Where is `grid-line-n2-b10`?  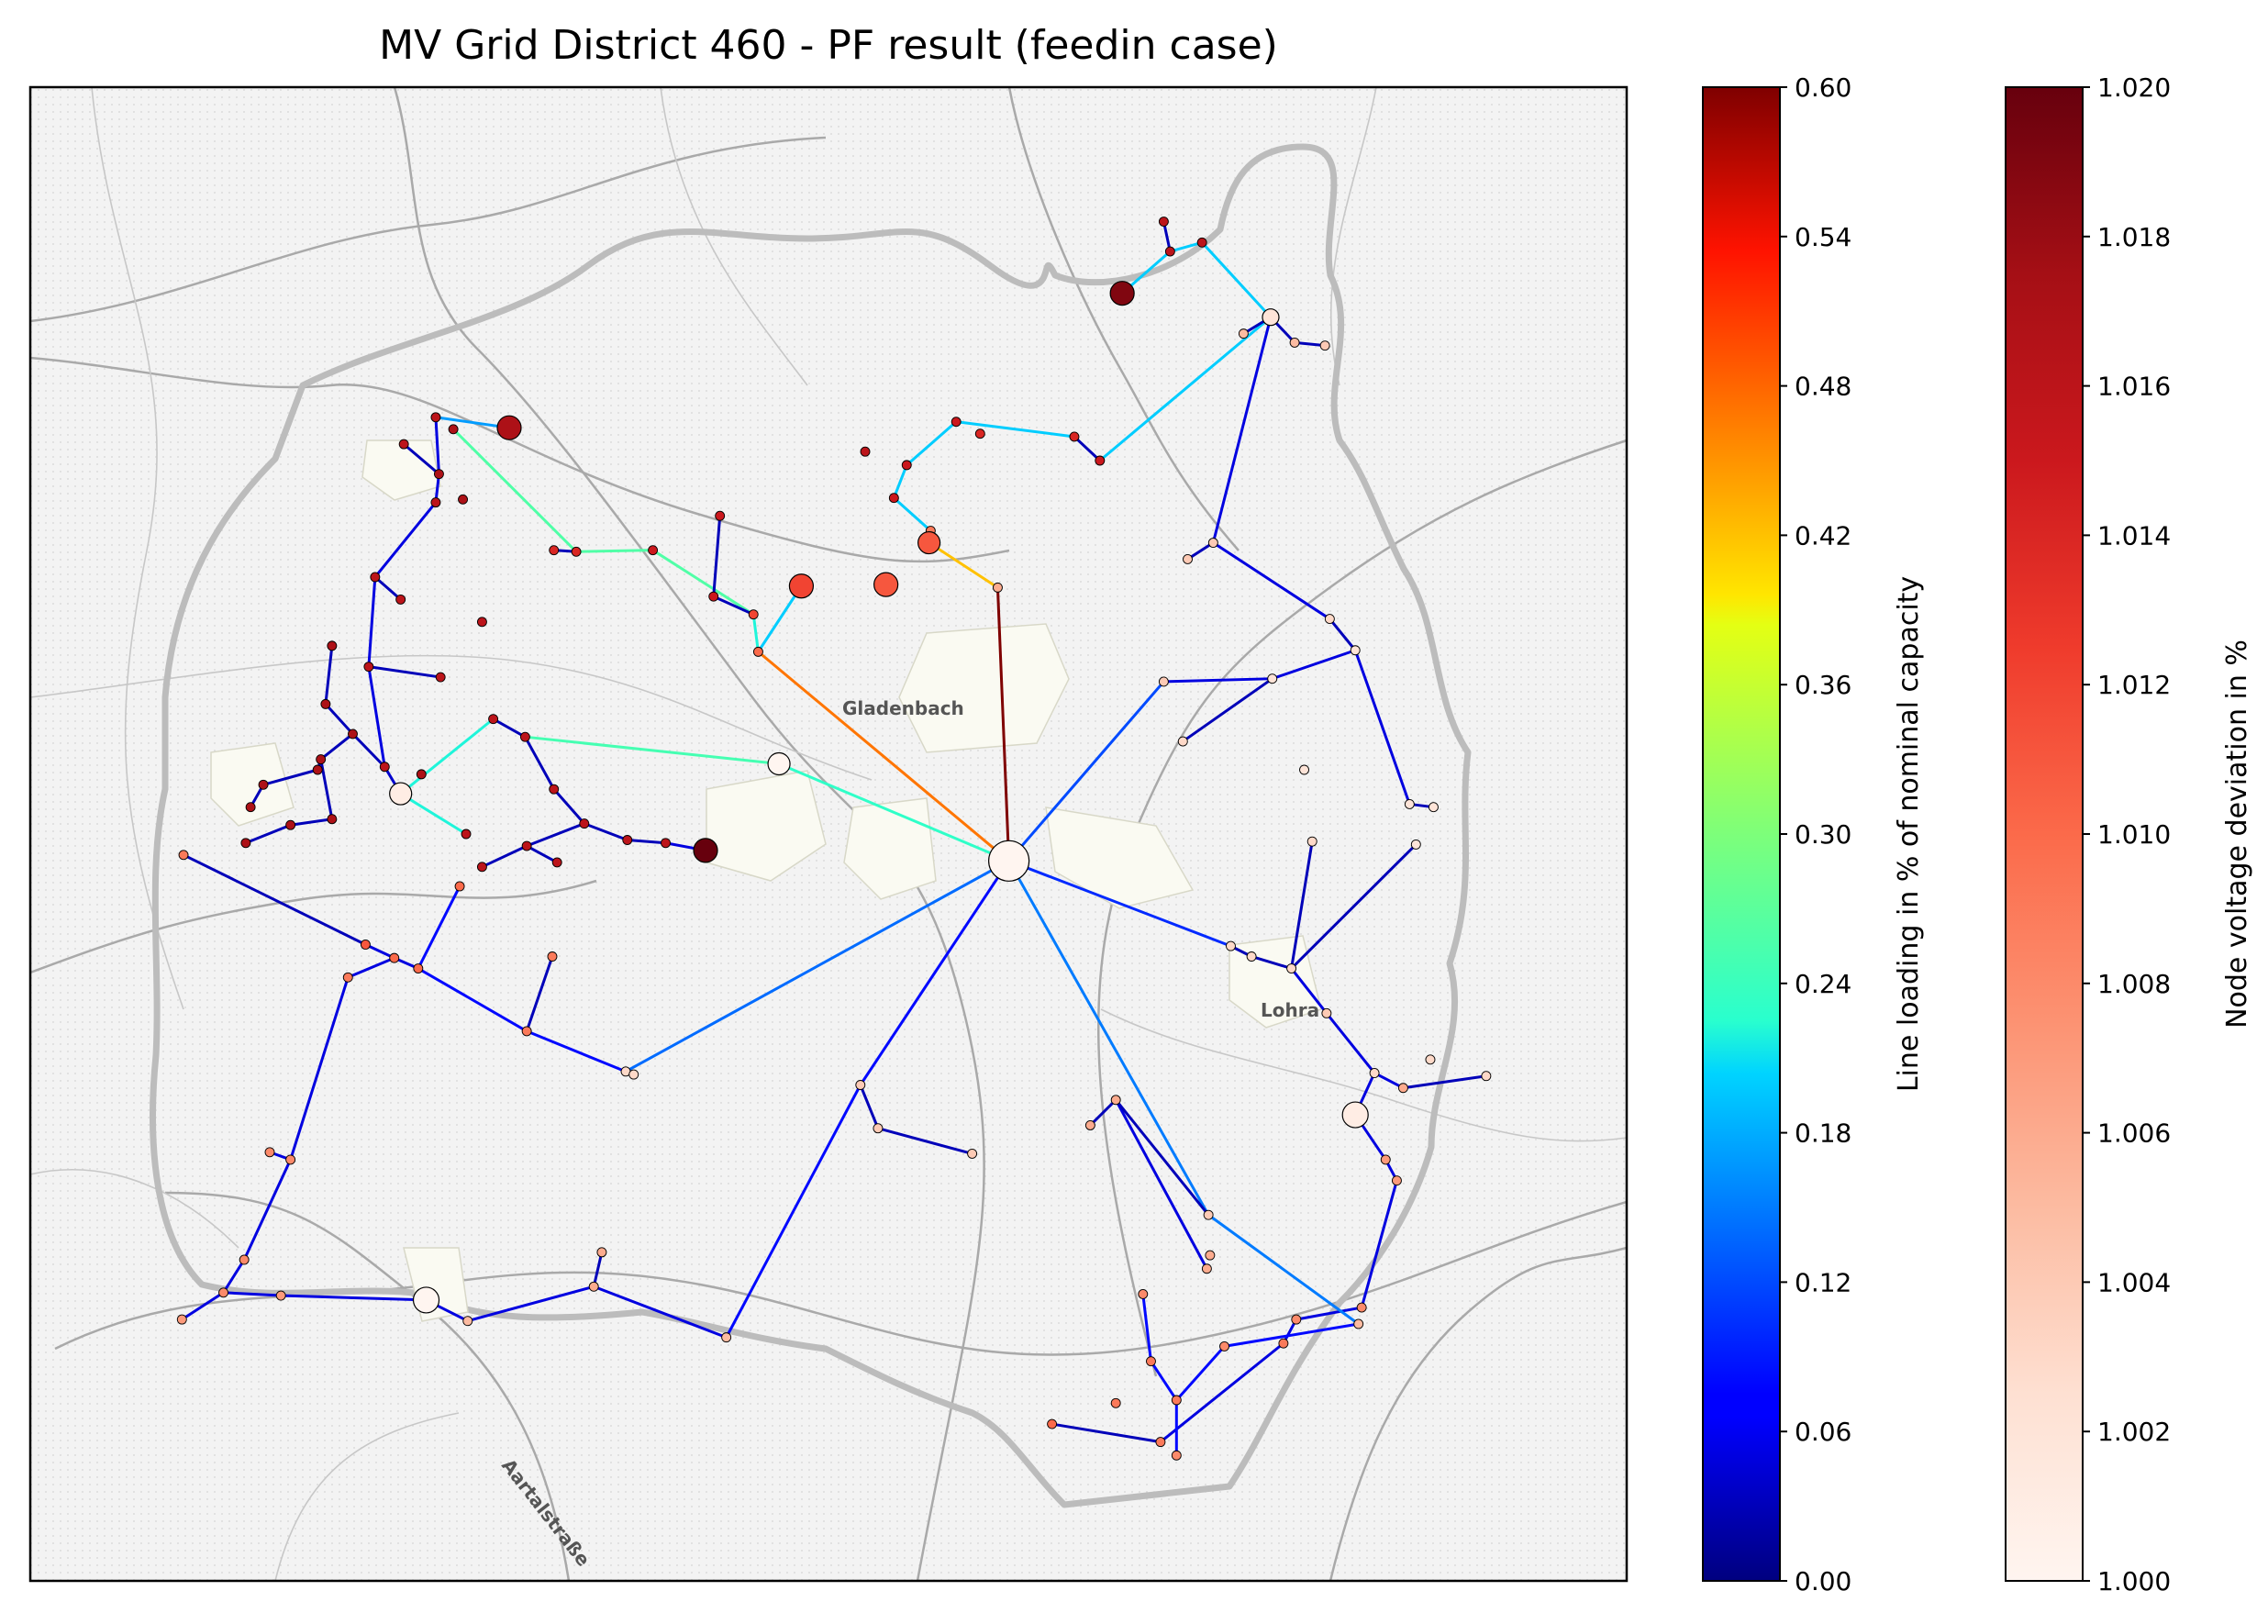
grid-line-n2-b10 is located at coordinates (433, 814).